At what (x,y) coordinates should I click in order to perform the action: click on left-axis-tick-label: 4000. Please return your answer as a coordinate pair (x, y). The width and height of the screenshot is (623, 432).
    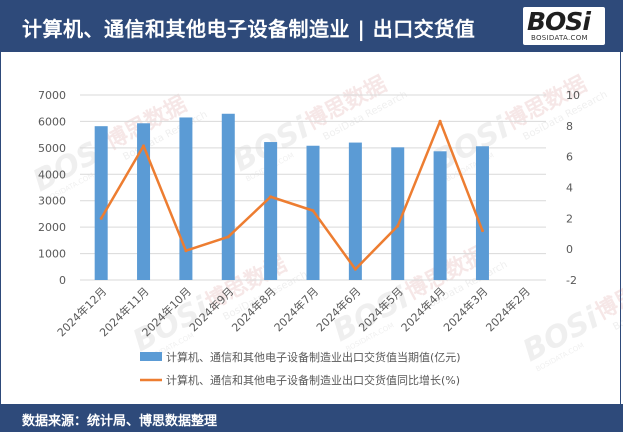
    Looking at the image, I should click on (52, 174).